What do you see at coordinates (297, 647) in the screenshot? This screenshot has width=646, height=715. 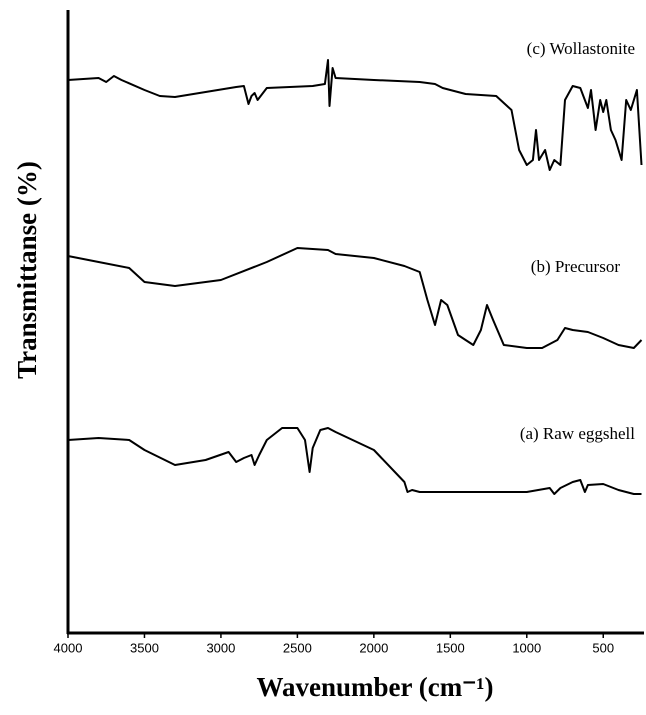 I see `x-tick-label: 2500` at bounding box center [297, 647].